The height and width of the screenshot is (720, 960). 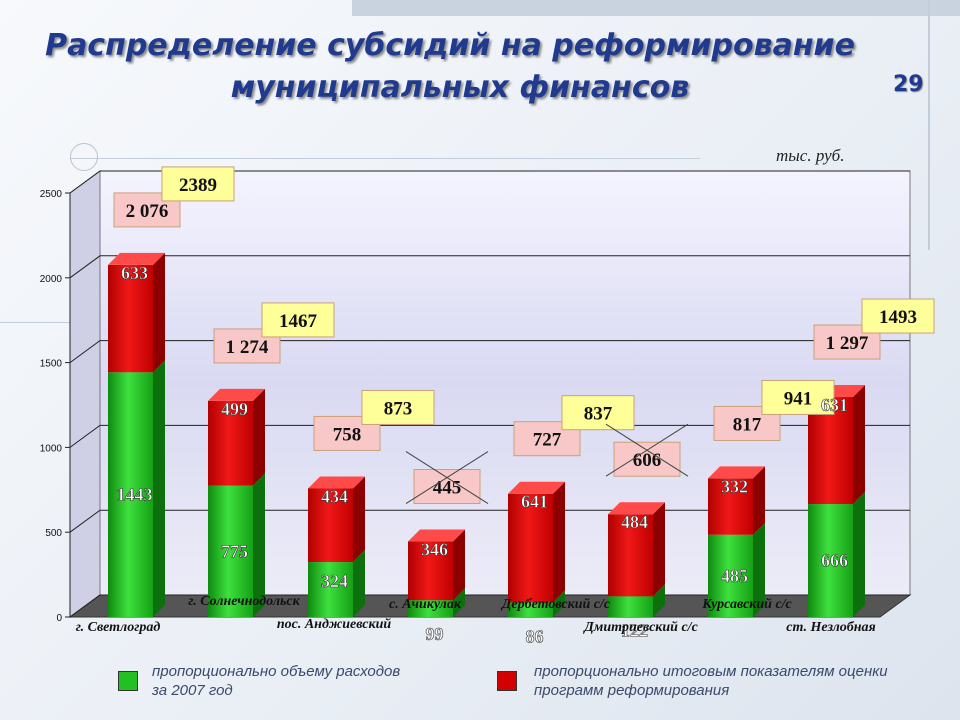 I want to click on legend-green-line1: пропорционально объему расходов, so click(x=276, y=671).